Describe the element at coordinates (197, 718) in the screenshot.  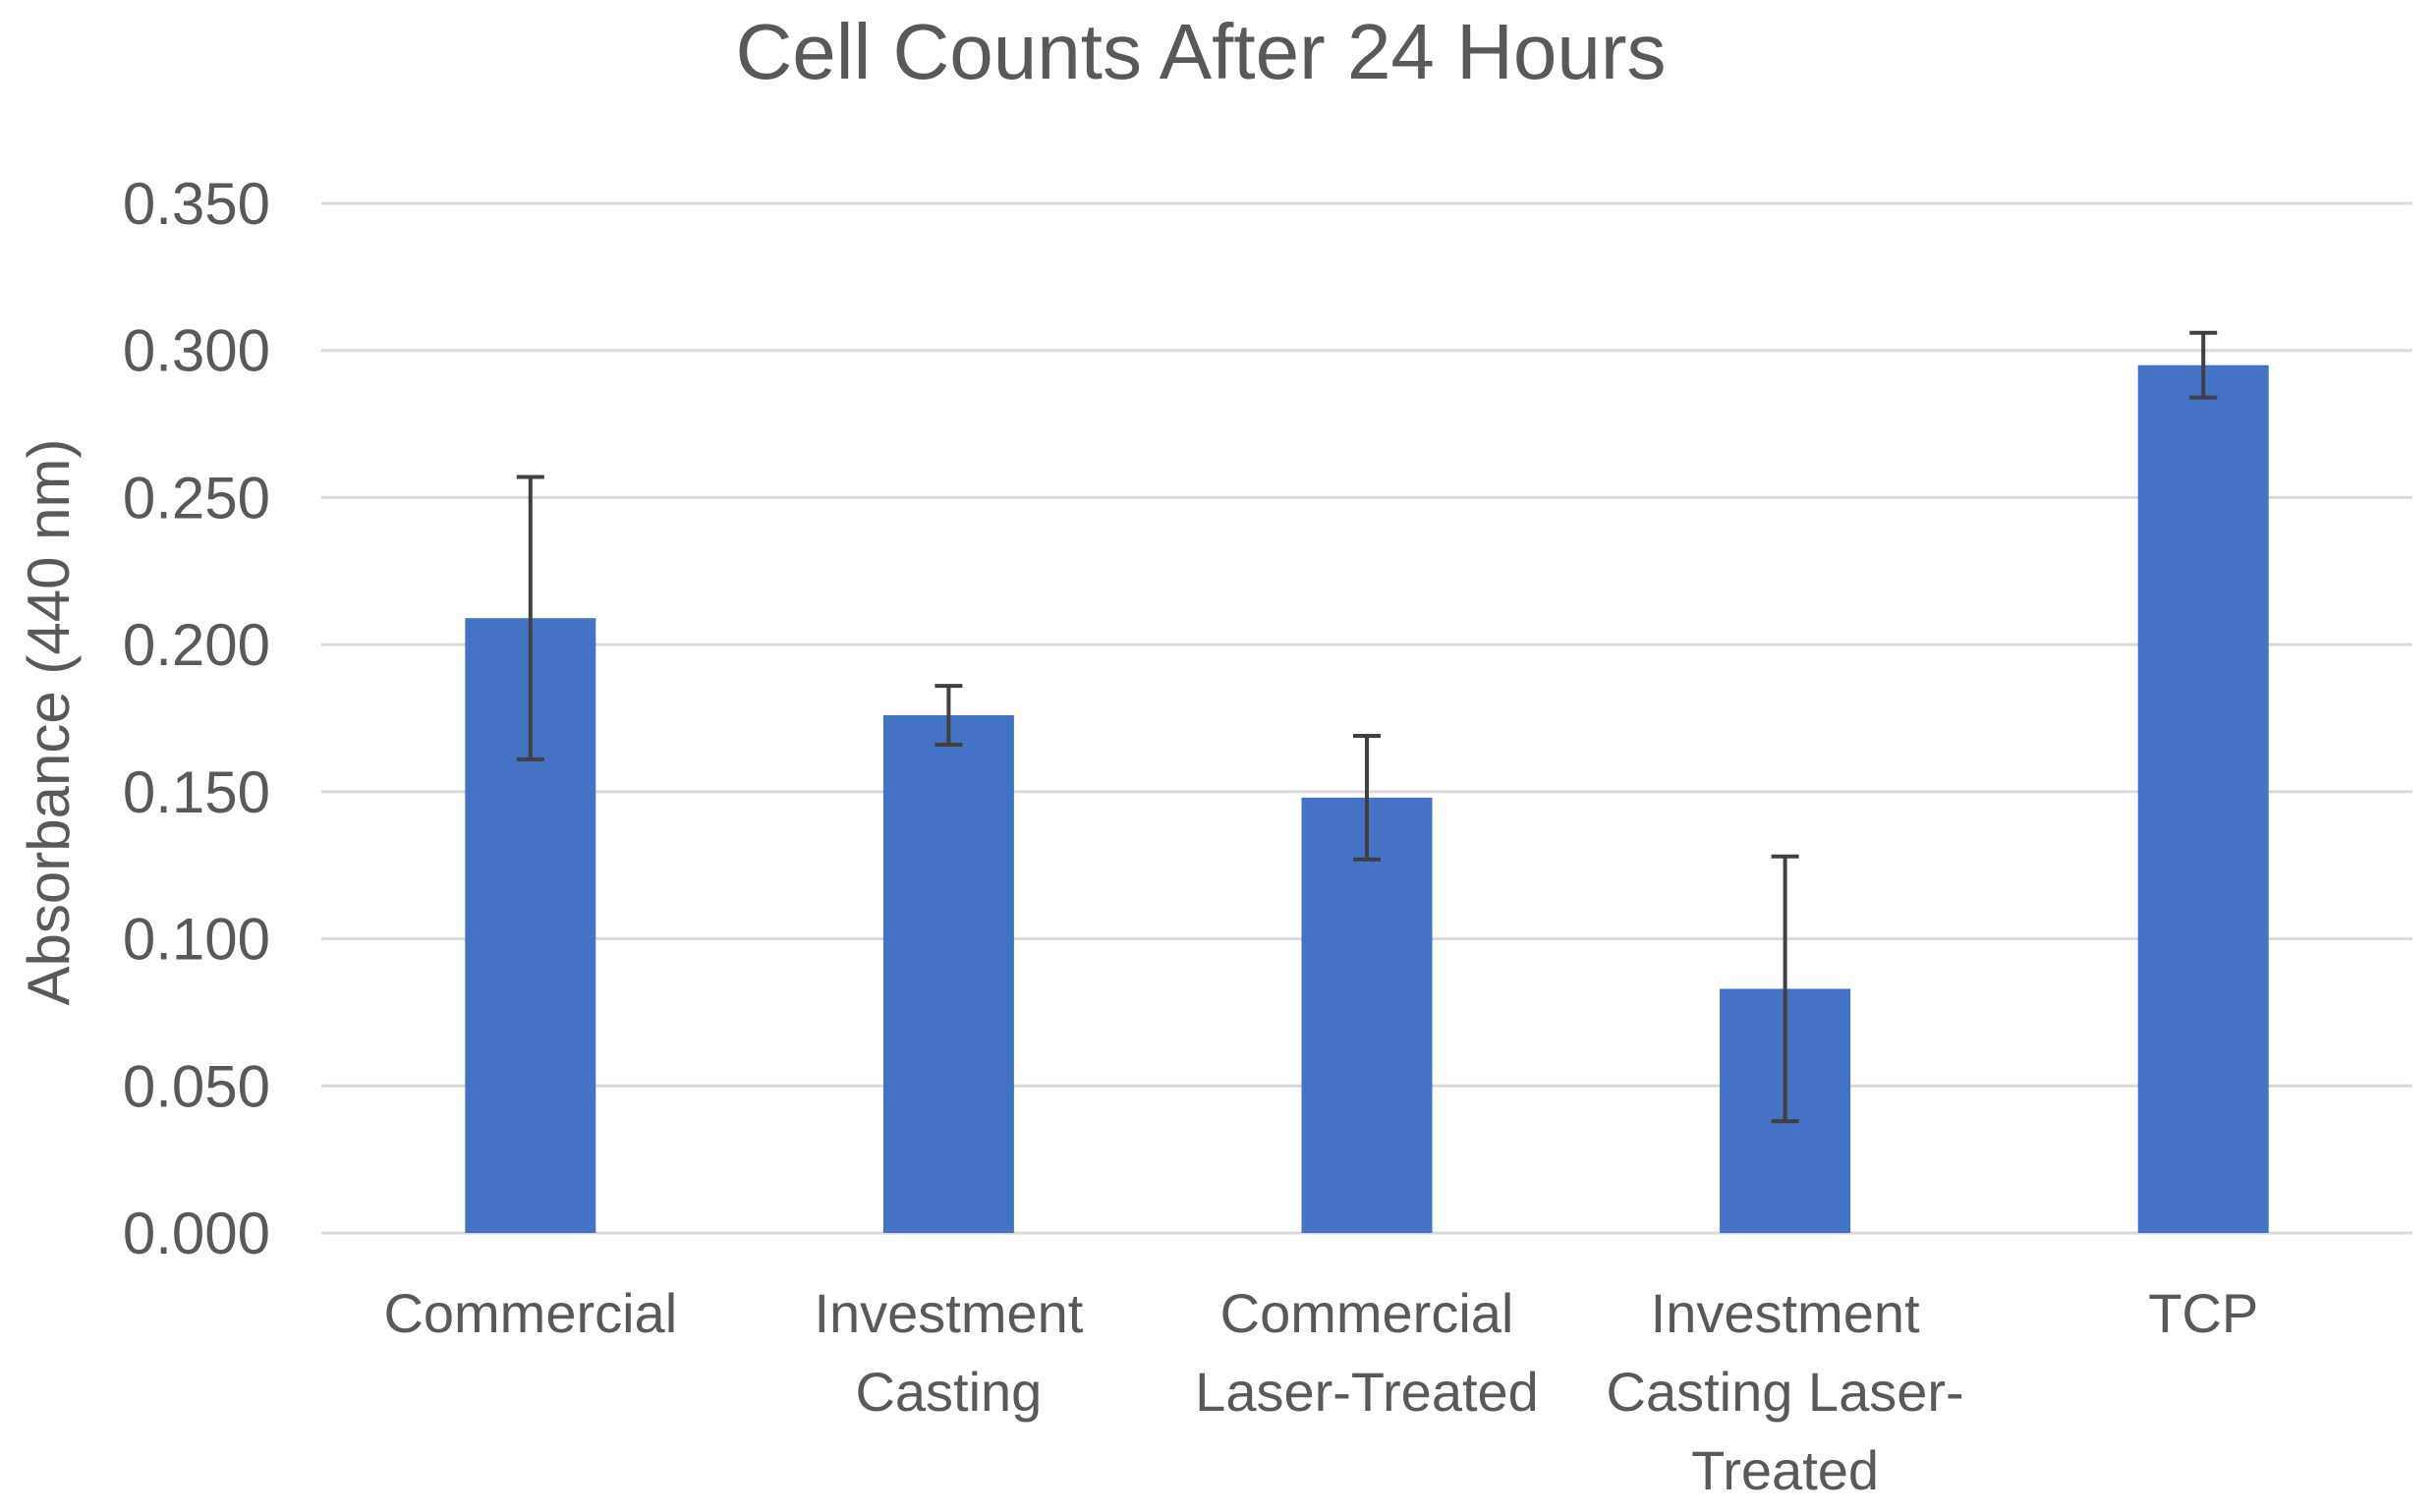
I see `y-tick-labels: 0.000 0.050 0.100 0.150 0.200 0.250 0.300 0.350` at that location.